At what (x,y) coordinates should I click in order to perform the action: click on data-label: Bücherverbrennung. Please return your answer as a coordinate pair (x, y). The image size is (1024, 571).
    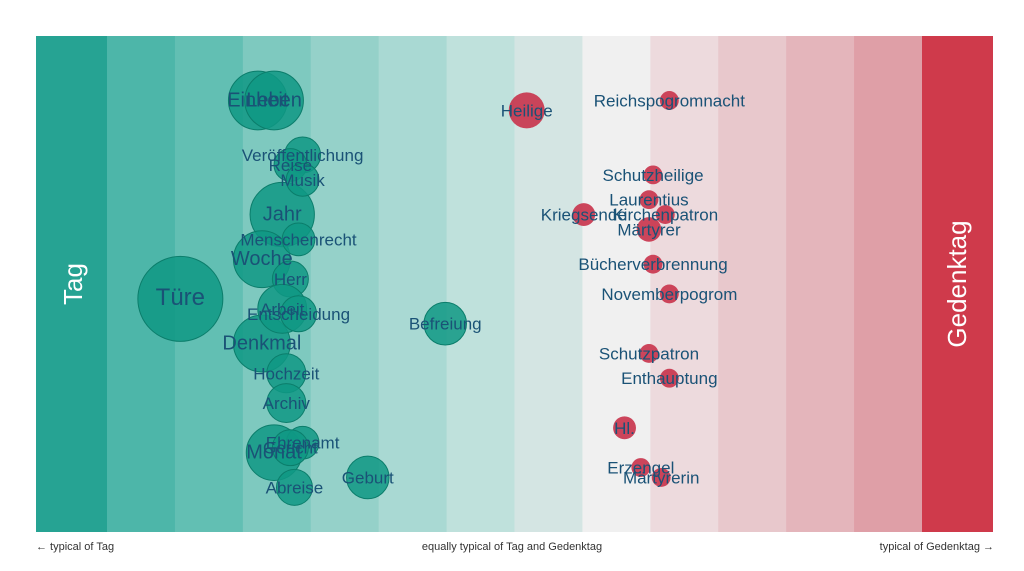
    Looking at the image, I should click on (652, 264).